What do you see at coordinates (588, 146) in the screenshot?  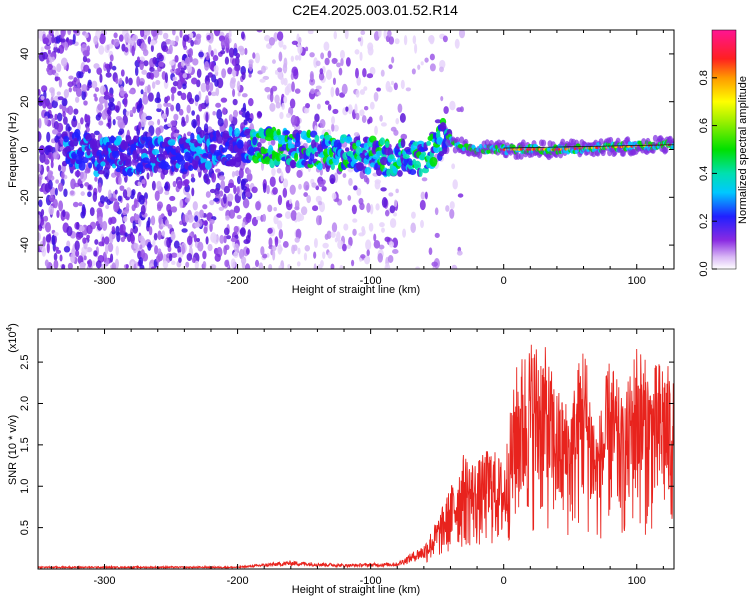 I see `spectrogram-center-line` at bounding box center [588, 146].